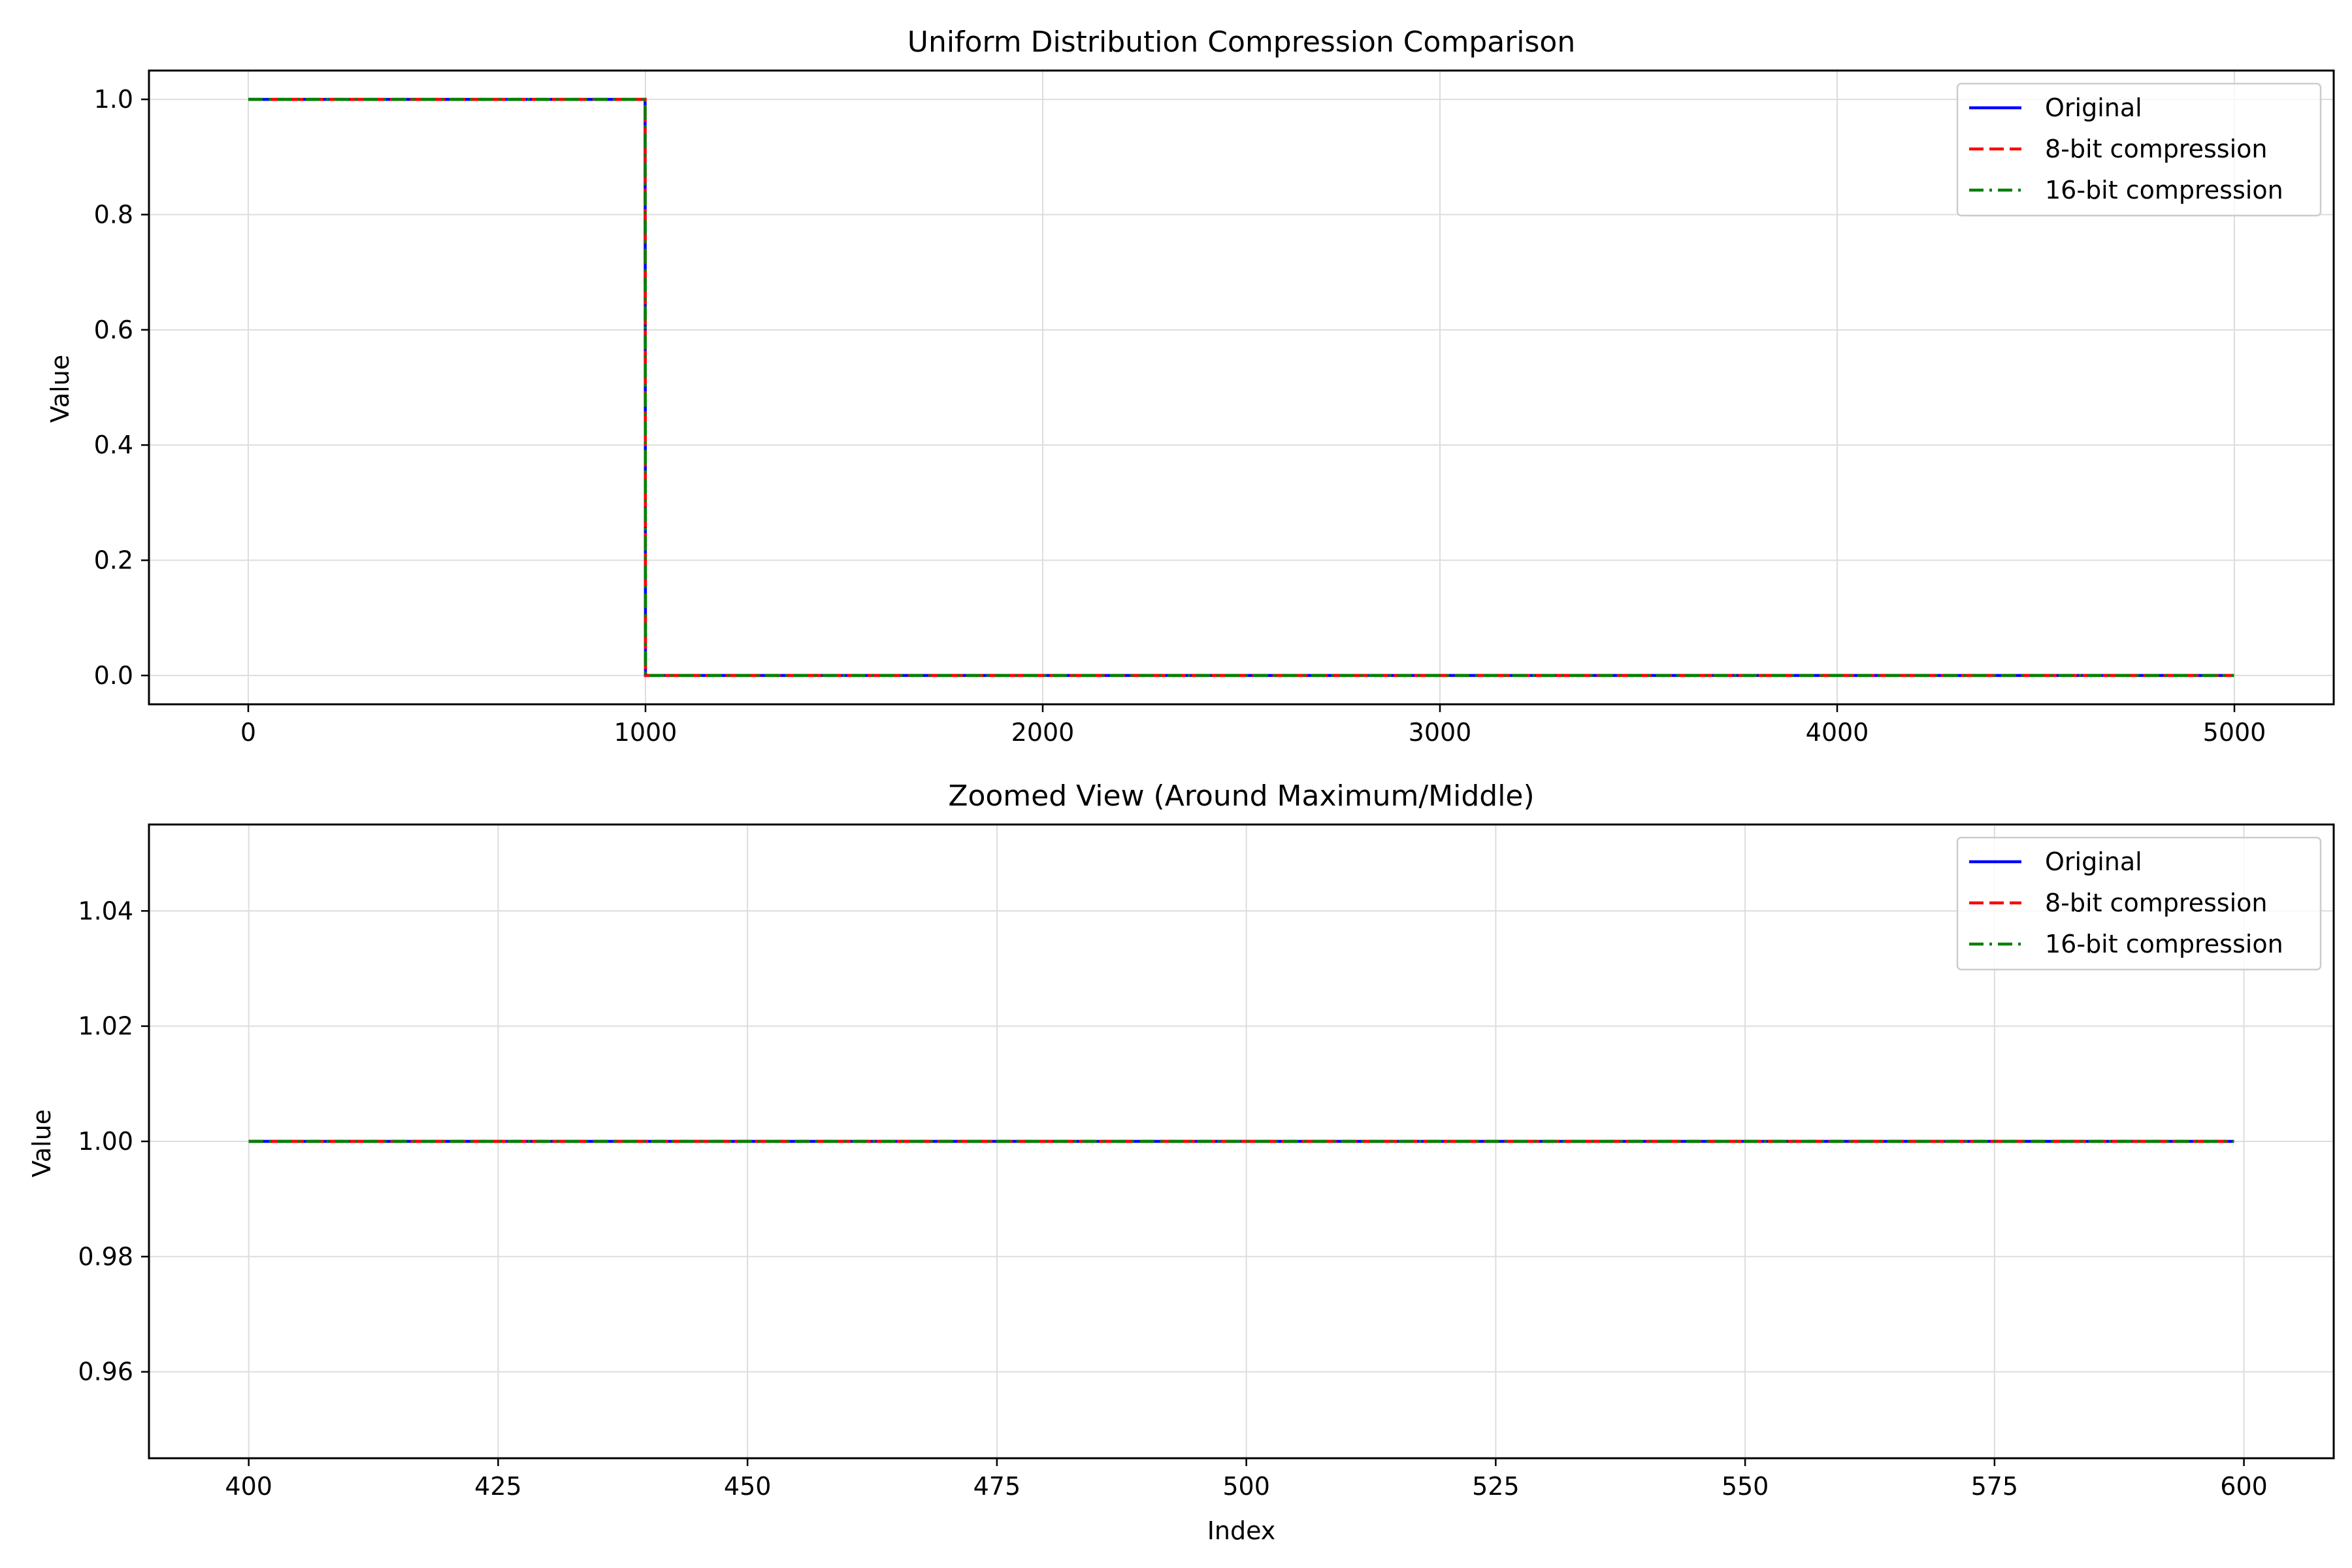 This screenshot has width=2352, height=1568. Describe the element at coordinates (1440, 732) in the screenshot. I see `x-tick-label: 3000` at that location.